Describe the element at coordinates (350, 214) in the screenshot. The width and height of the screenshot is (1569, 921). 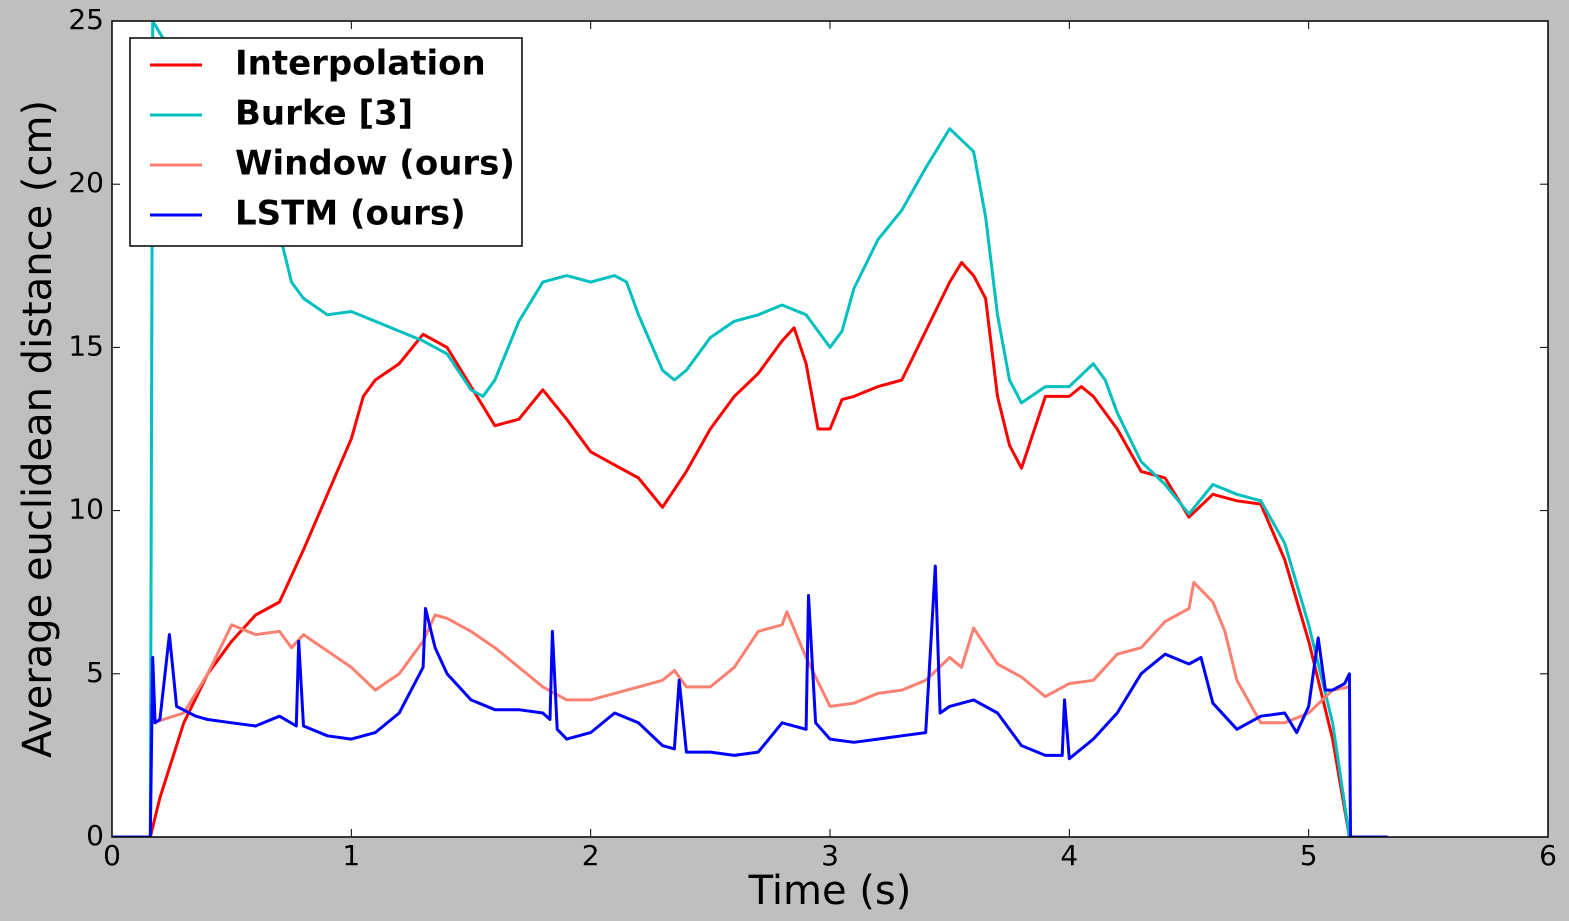
I see `legend-label: LSTM (ours)` at that location.